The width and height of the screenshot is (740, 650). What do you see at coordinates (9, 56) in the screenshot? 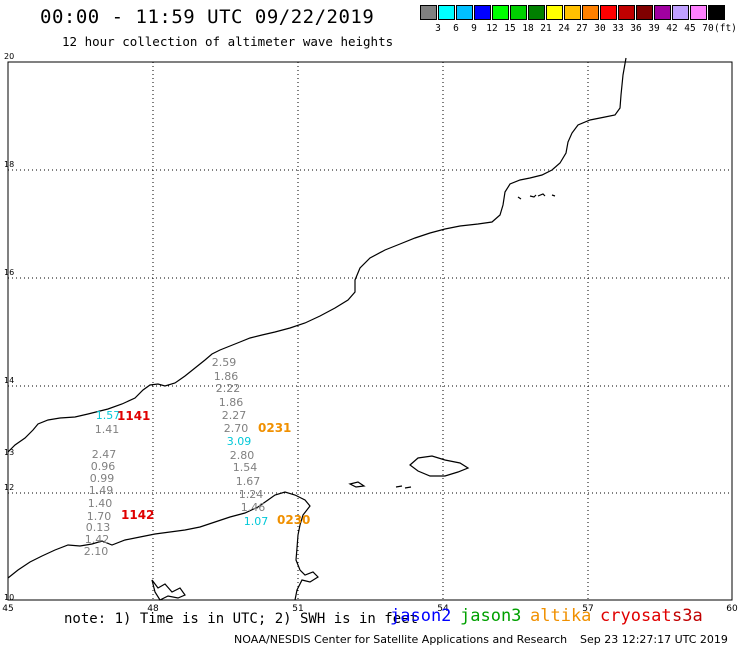
I see `lat-tick-label: 20` at bounding box center [9, 56].